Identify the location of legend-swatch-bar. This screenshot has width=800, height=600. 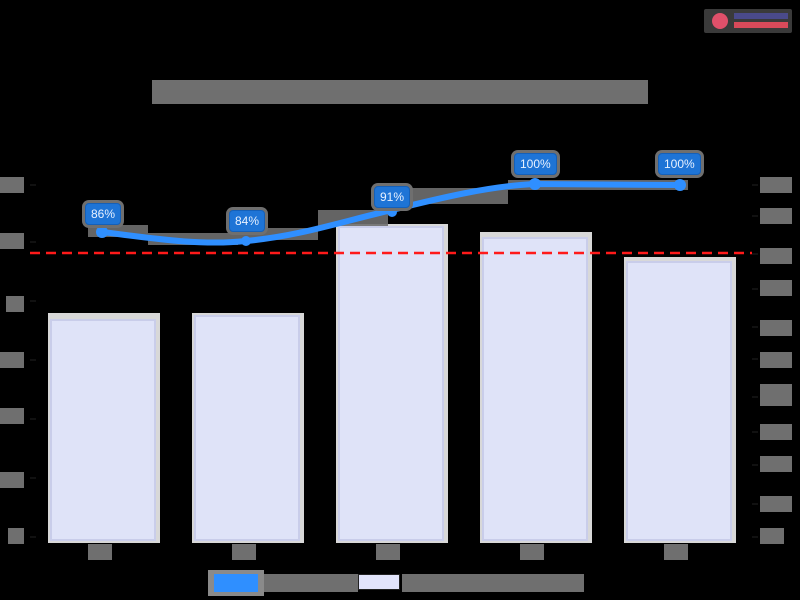
(379, 582).